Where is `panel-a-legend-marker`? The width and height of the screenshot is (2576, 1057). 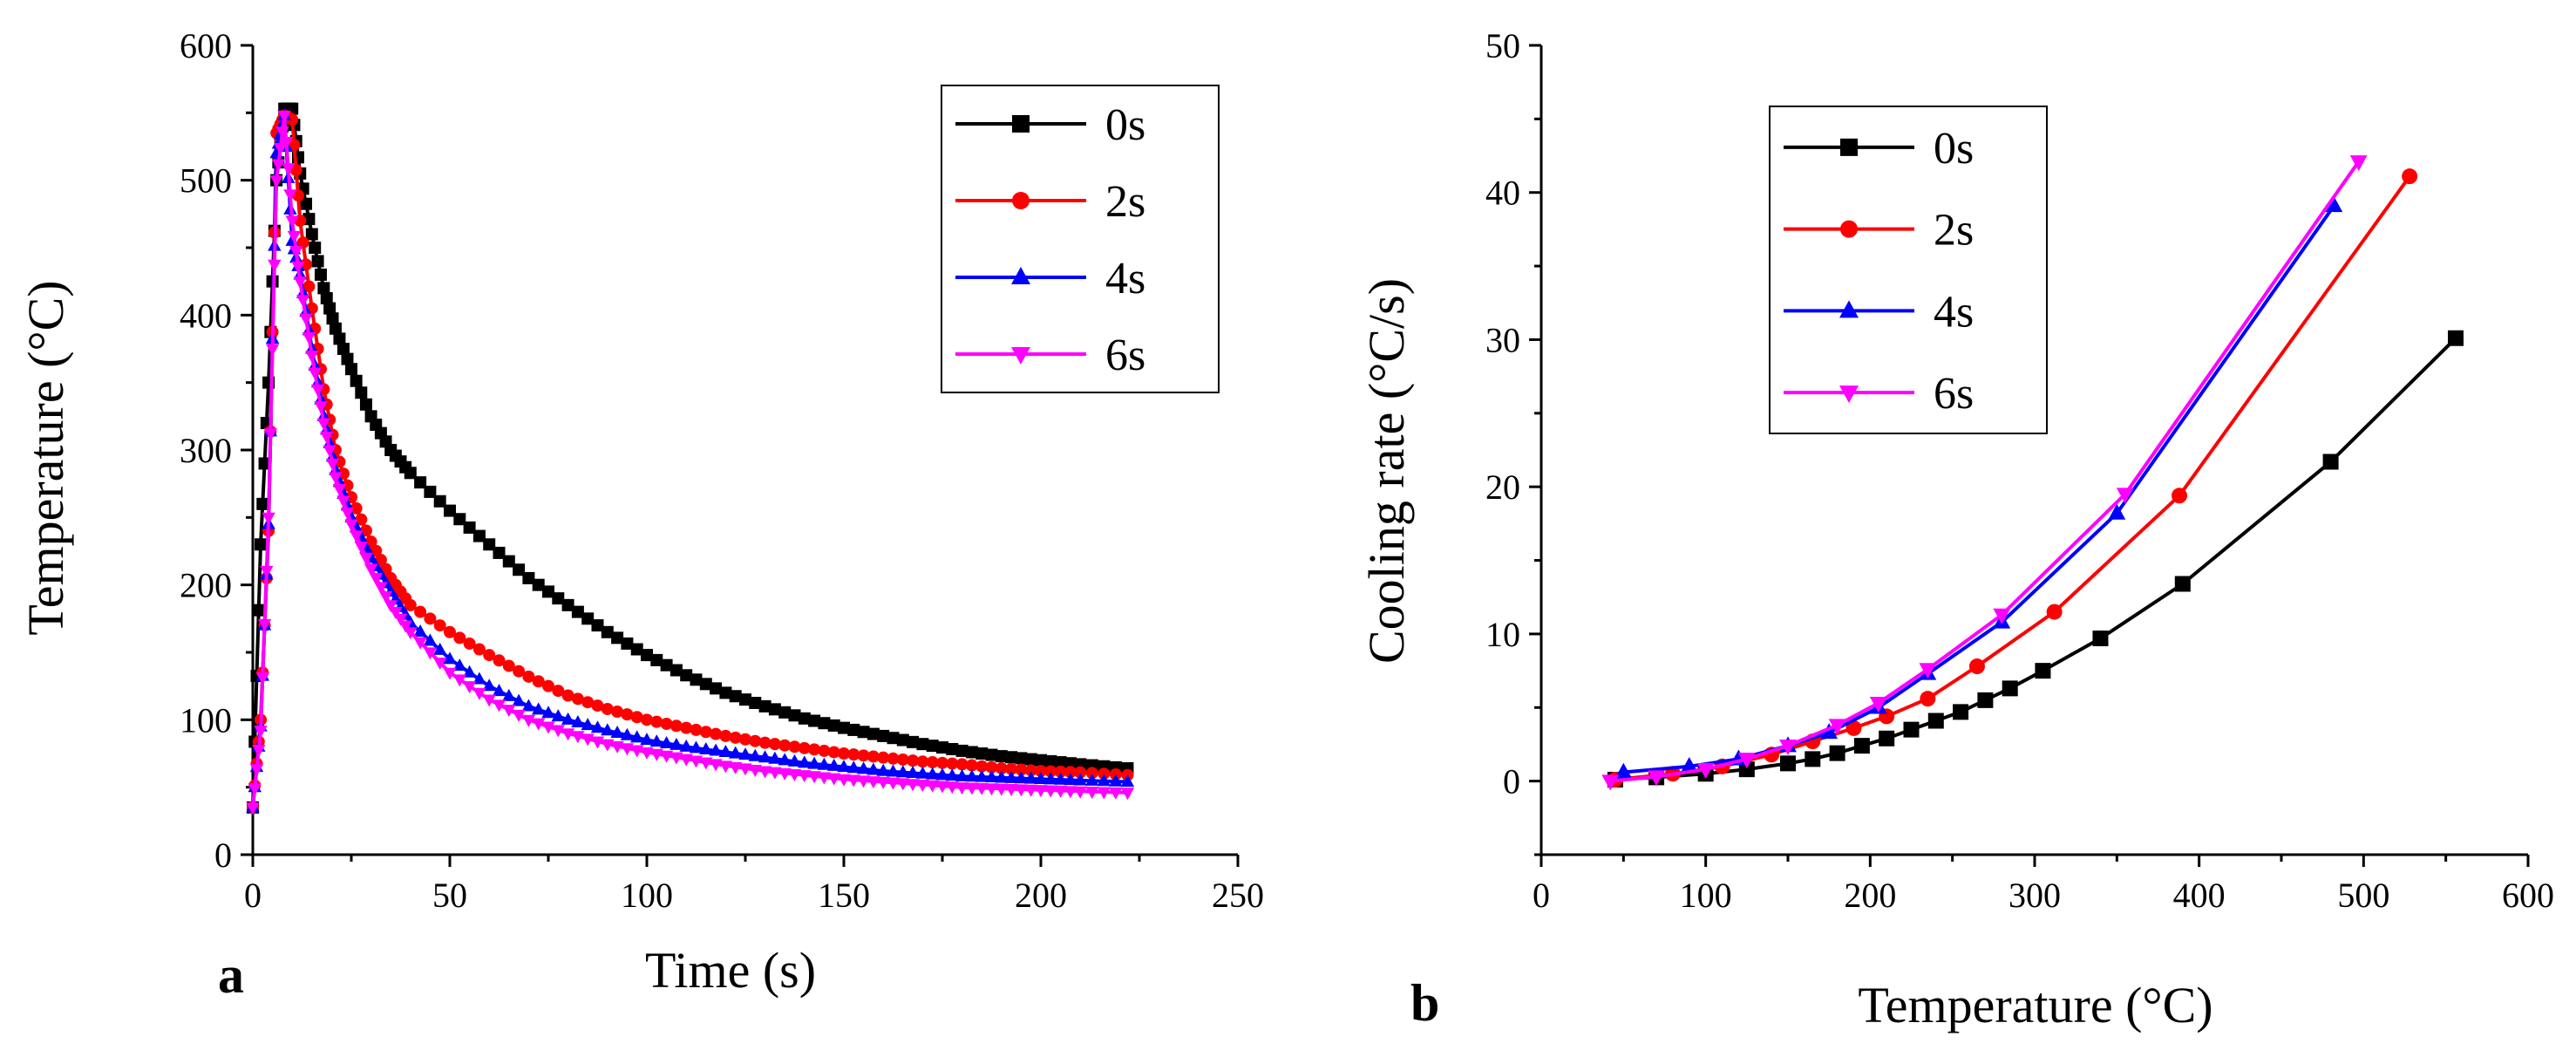 panel-a-legend-marker is located at coordinates (1021, 124).